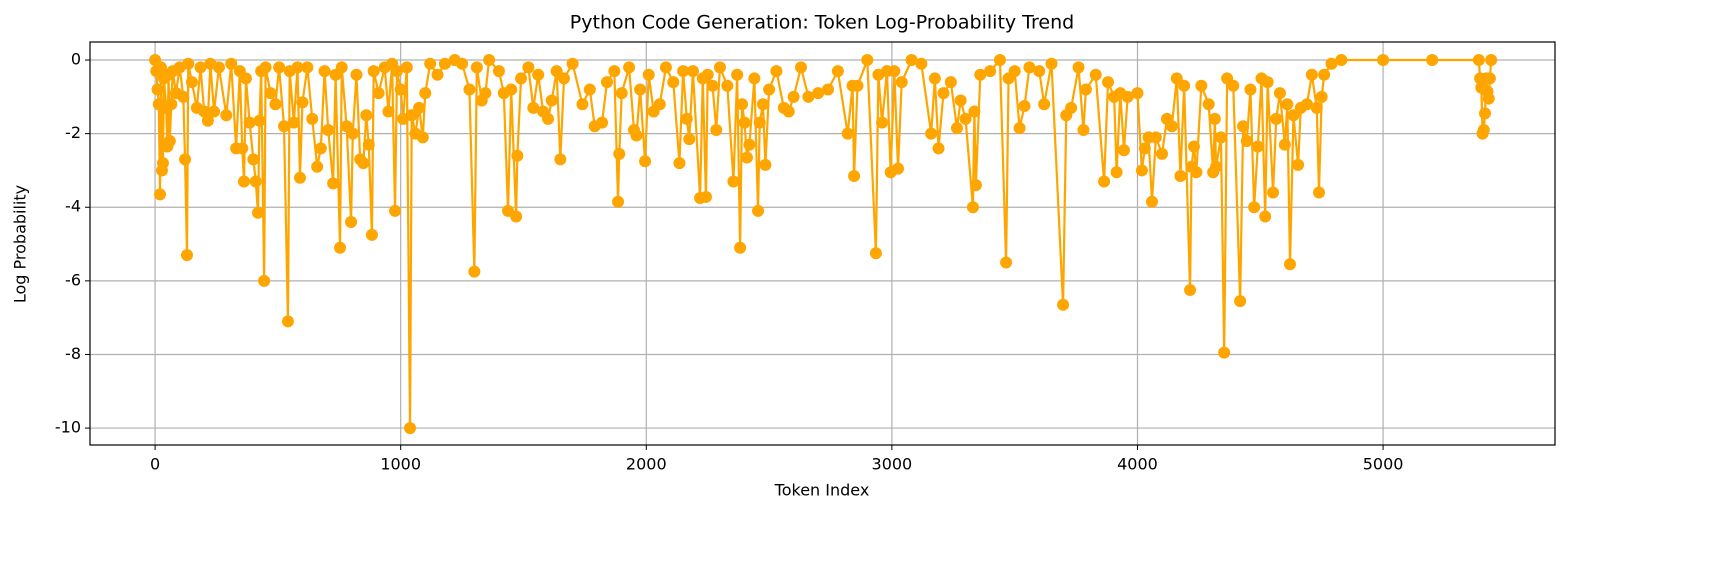 The image size is (1713, 565). I want to click on x-tick-label: 0, so click(155, 464).